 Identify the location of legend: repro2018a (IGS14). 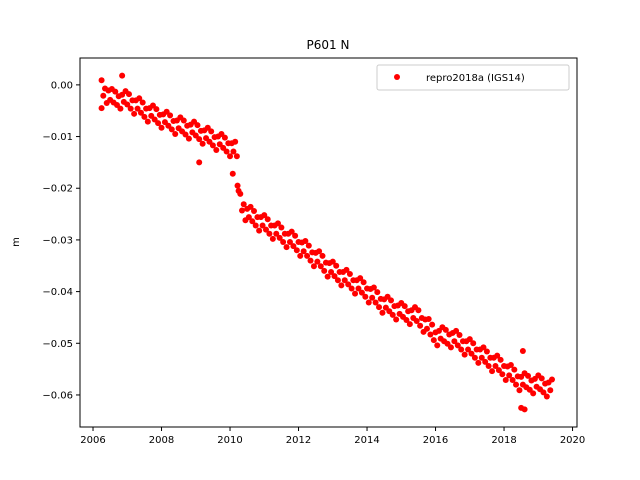
(473, 77).